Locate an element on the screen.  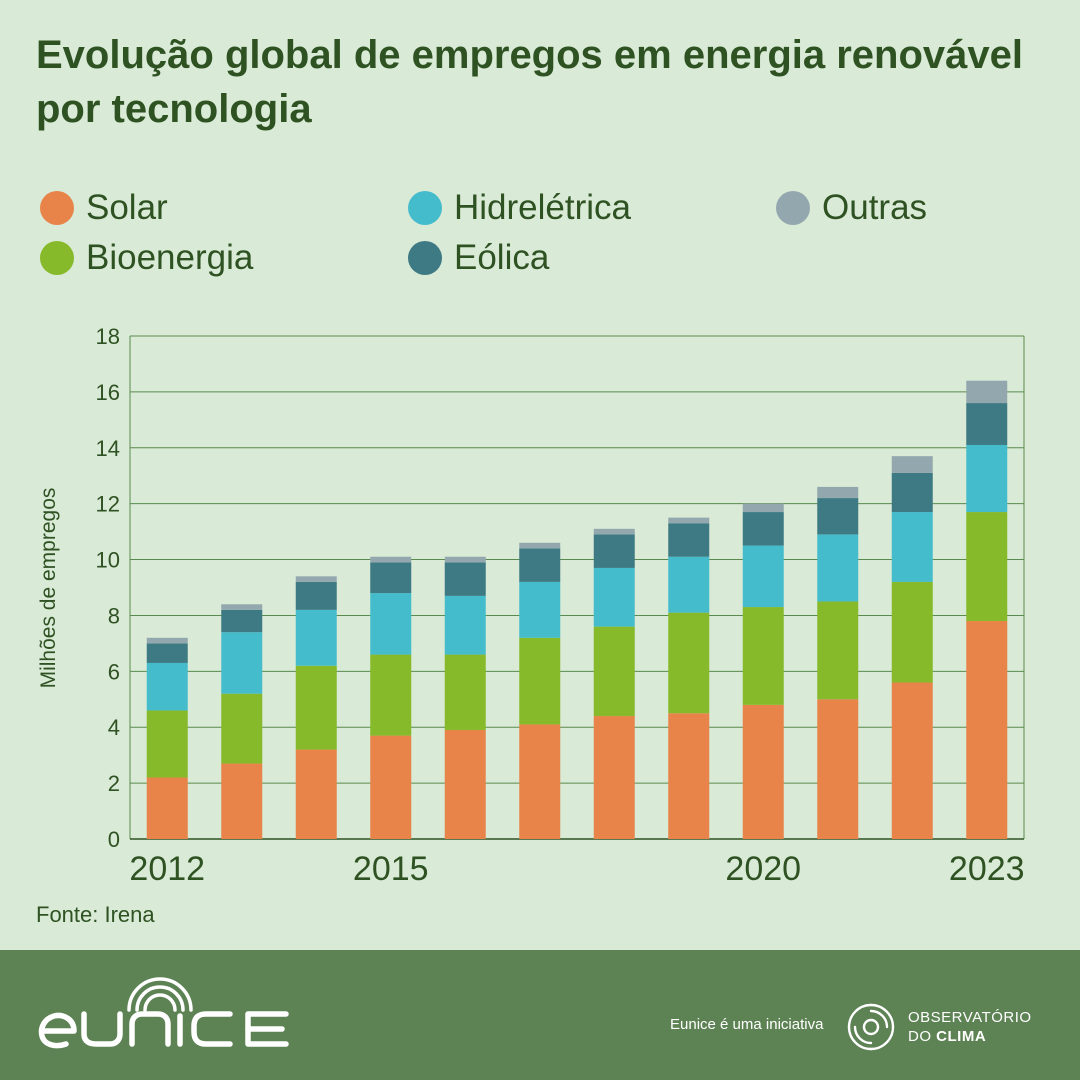
bar-segment-bioenergia-2014 is located at coordinates (316, 707).